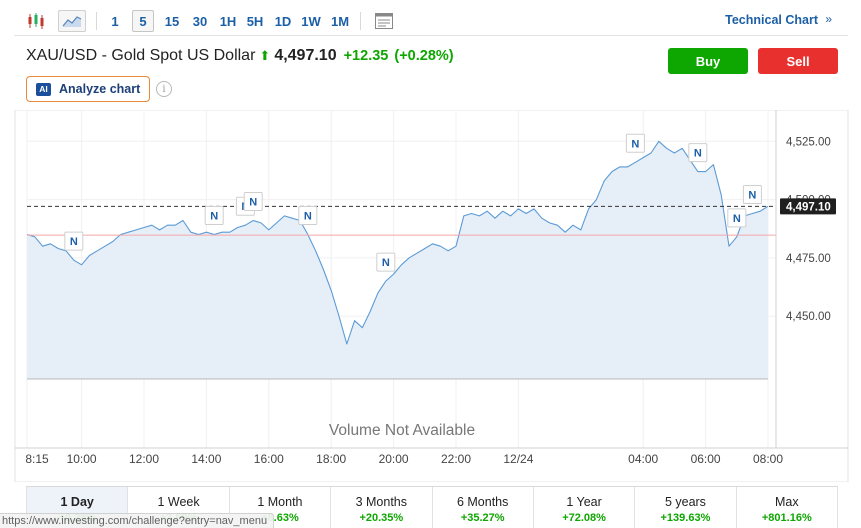 The height and width of the screenshot is (528, 861). Describe the element at coordinates (100, 89) in the screenshot. I see `analyze-chart-label: Analyze chart` at that location.